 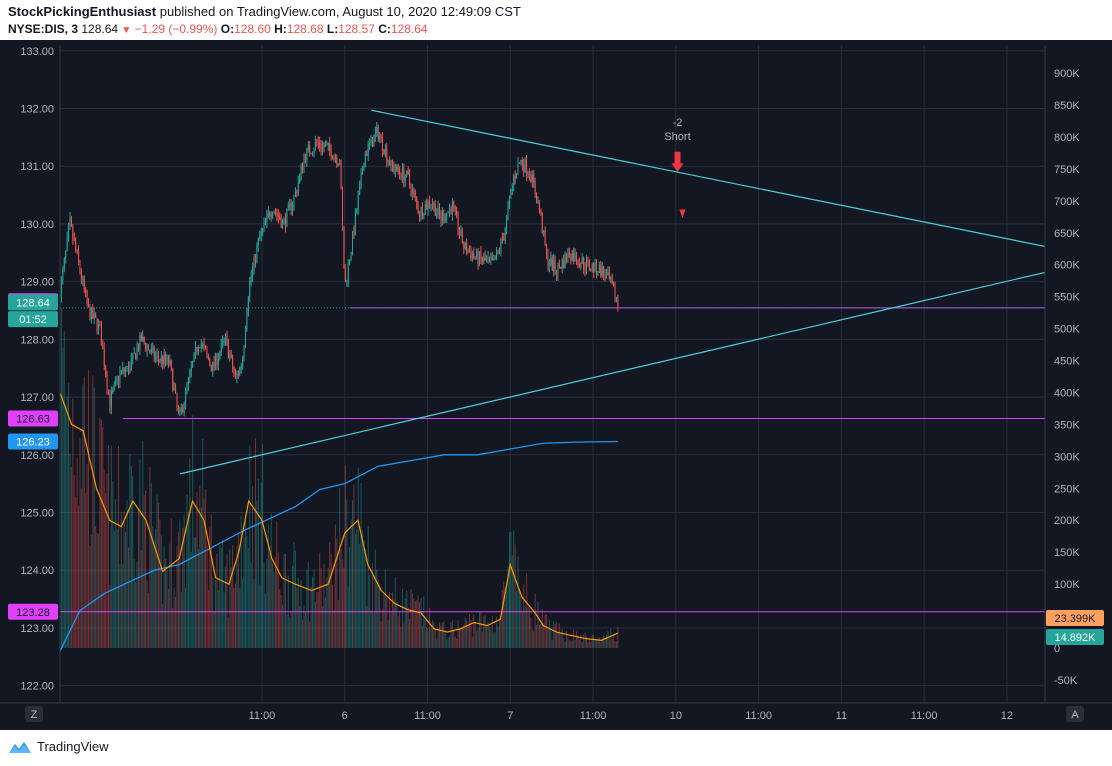 I want to click on price-label-box, so click(x=33, y=611).